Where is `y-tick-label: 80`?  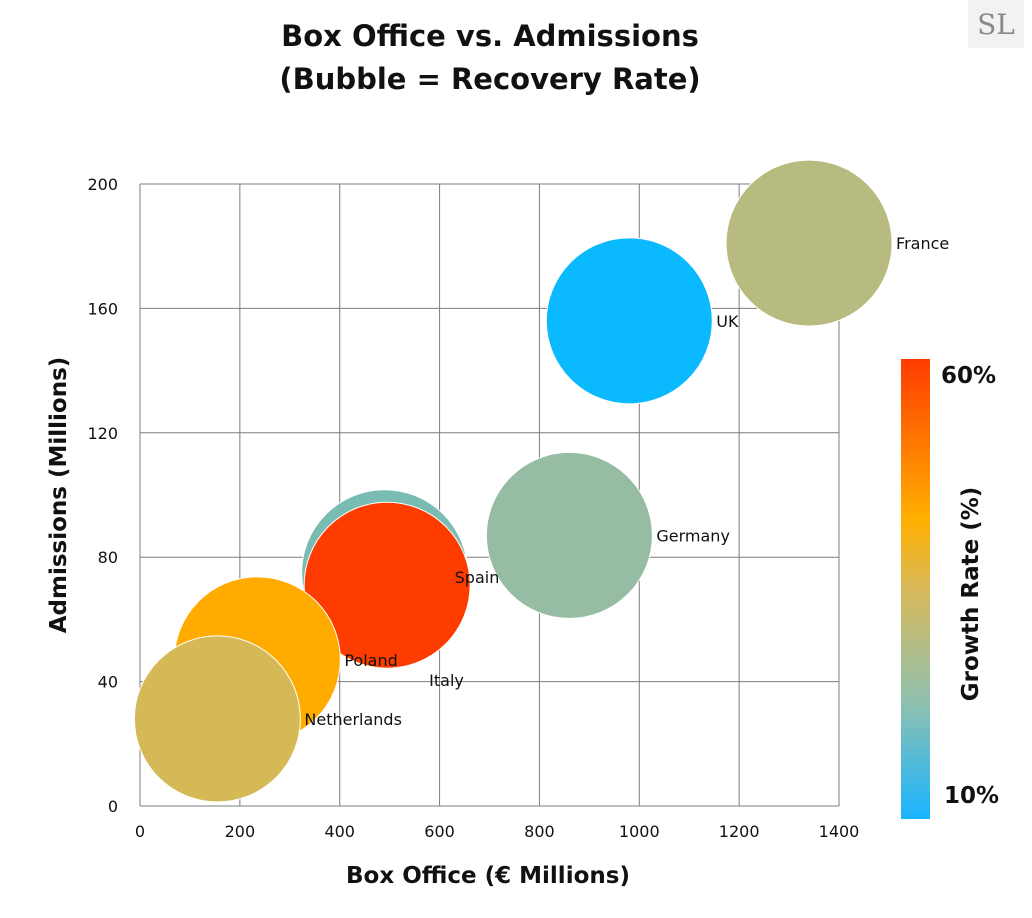 y-tick-label: 80 is located at coordinates (108, 557).